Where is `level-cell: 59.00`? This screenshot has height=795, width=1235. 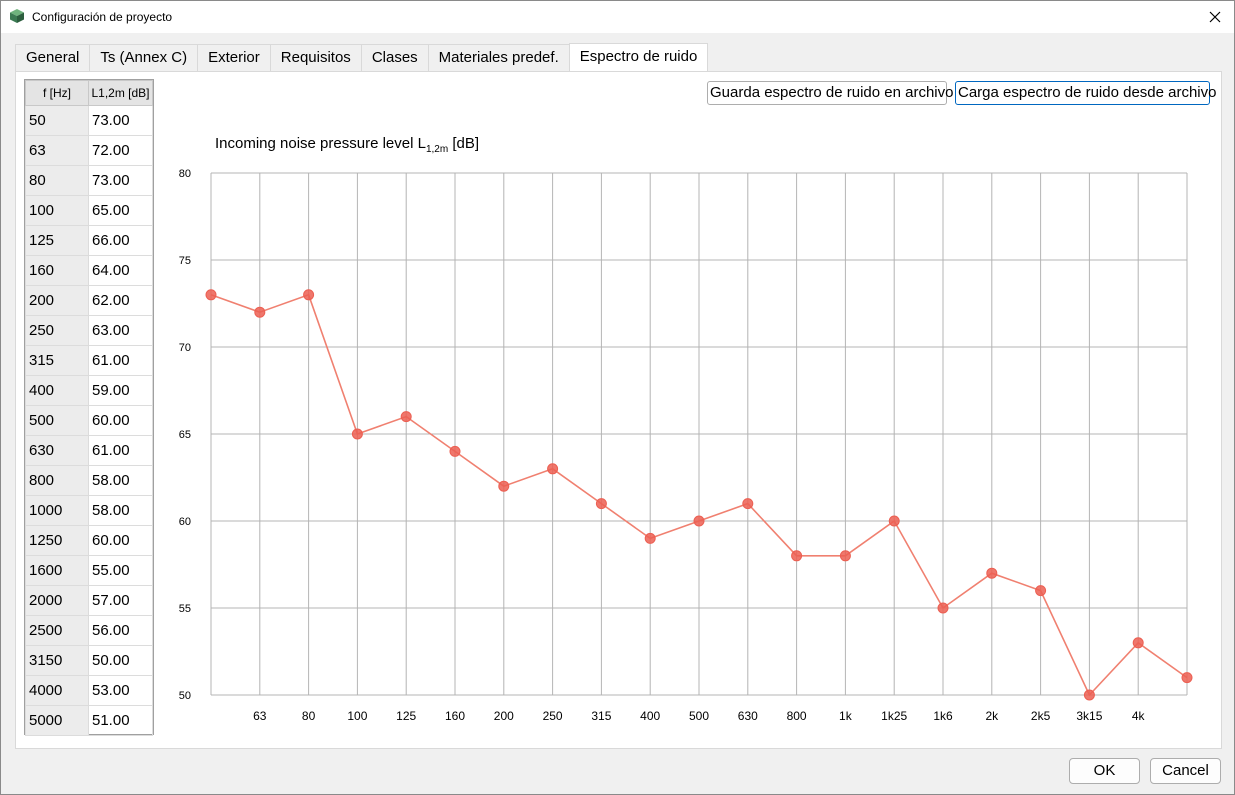 level-cell: 59.00 is located at coordinates (120, 390).